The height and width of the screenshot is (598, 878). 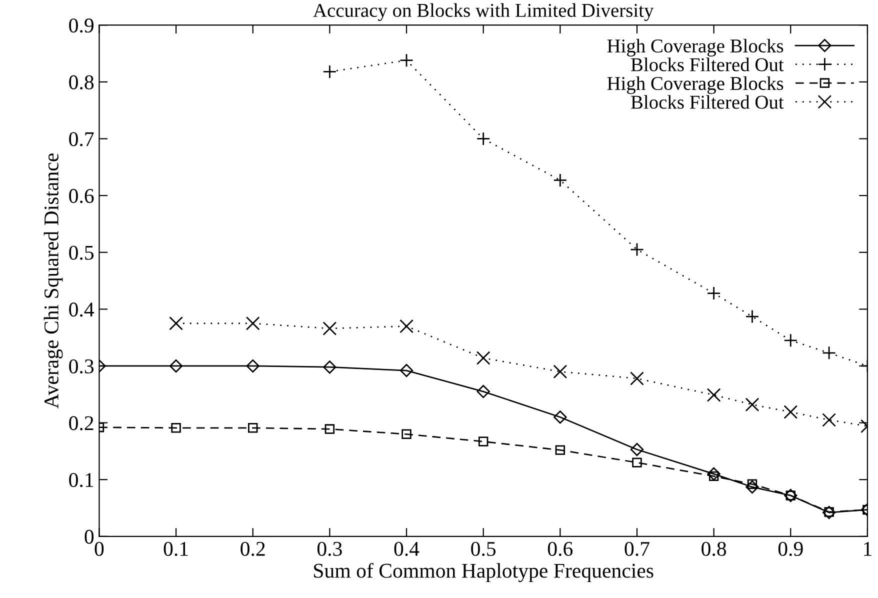 I want to click on y-tick-label: 0.5, so click(x=81, y=253).